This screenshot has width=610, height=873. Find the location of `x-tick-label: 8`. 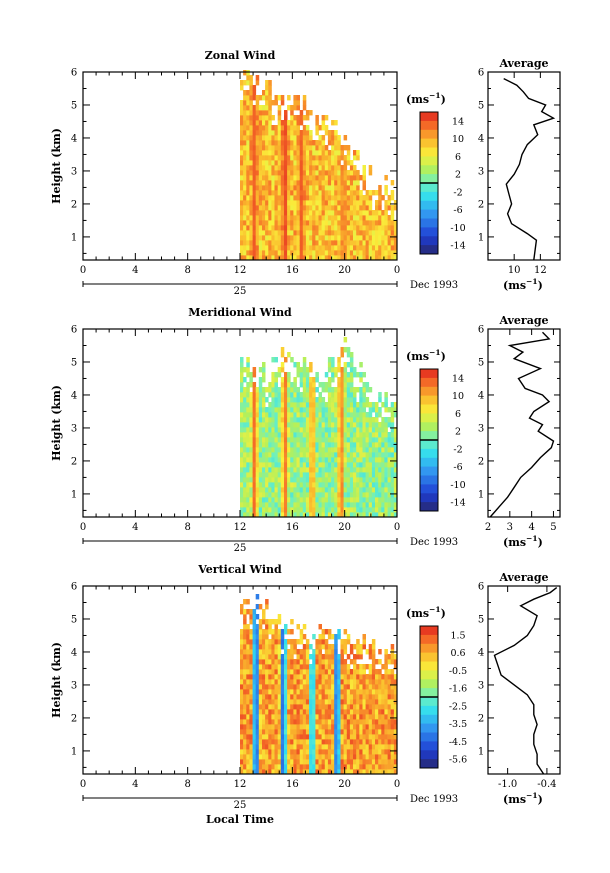

x-tick-label: 8 is located at coordinates (187, 270).